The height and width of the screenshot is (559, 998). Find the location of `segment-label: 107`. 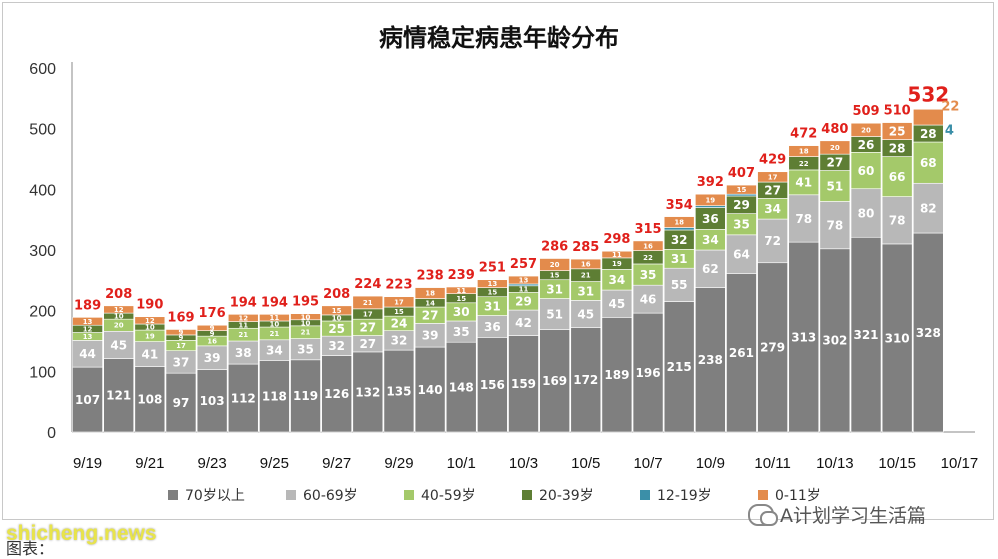

segment-label: 107 is located at coordinates (87, 400).